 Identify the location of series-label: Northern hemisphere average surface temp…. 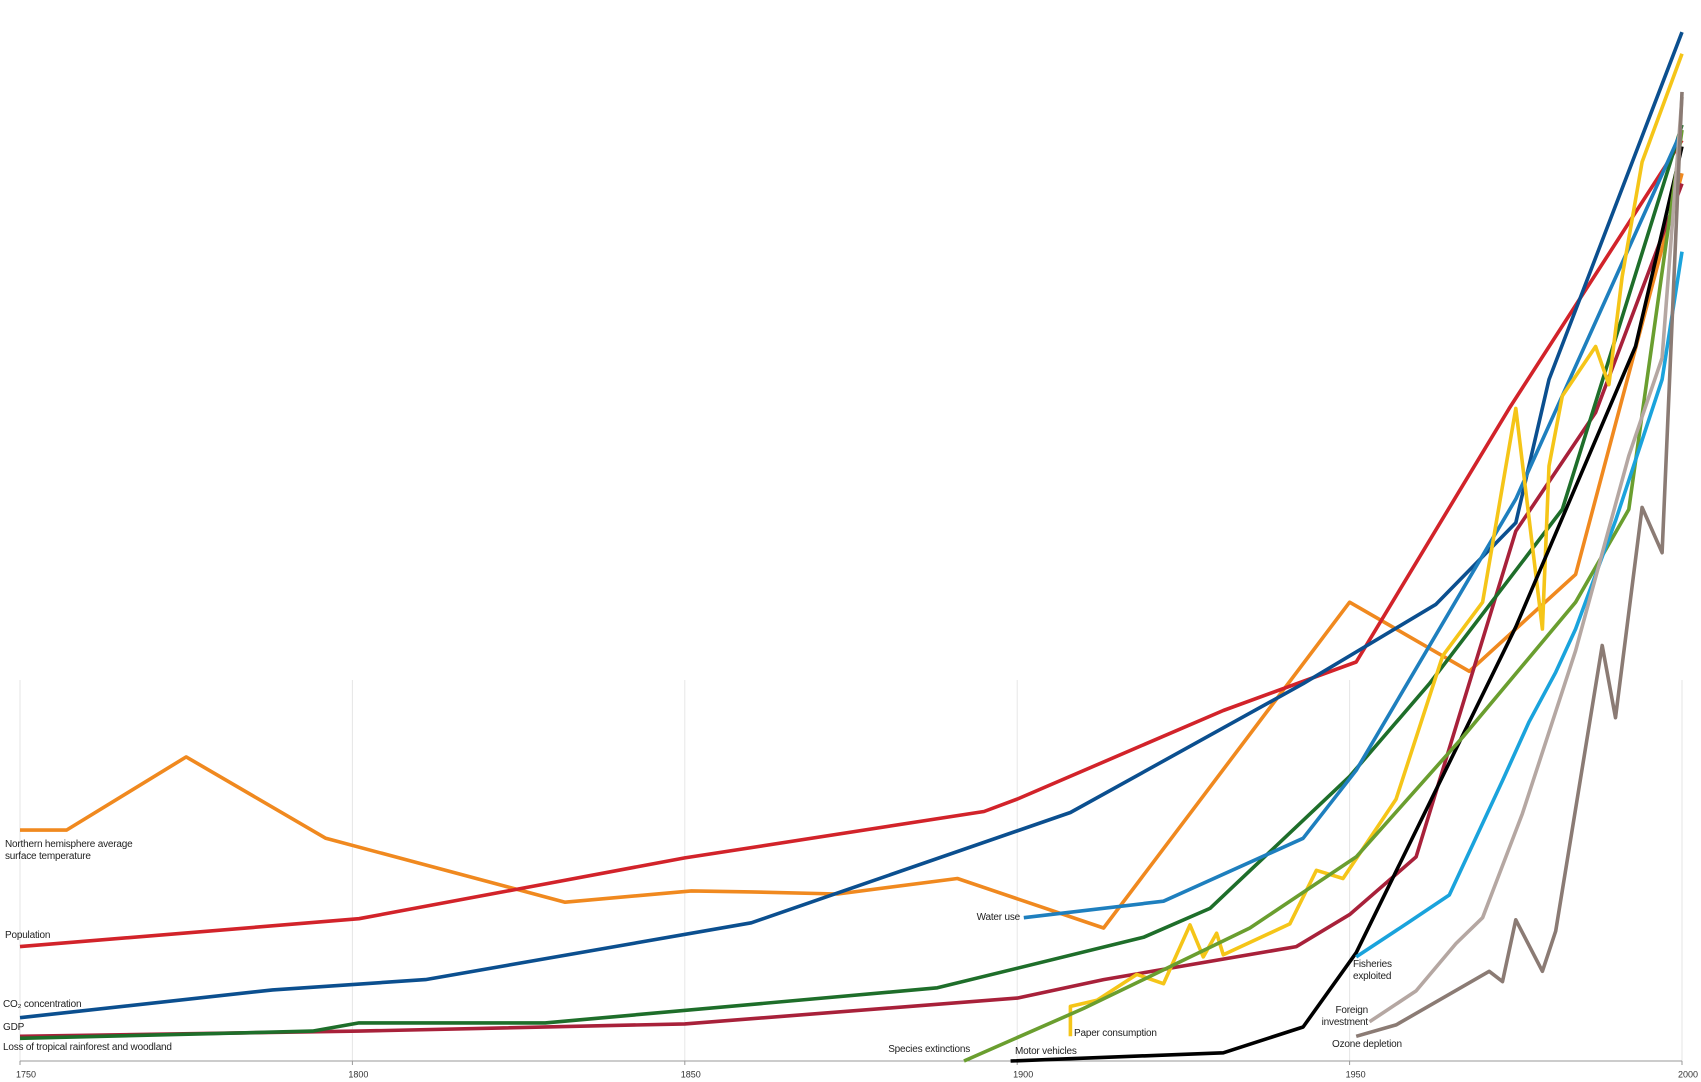
(69, 850).